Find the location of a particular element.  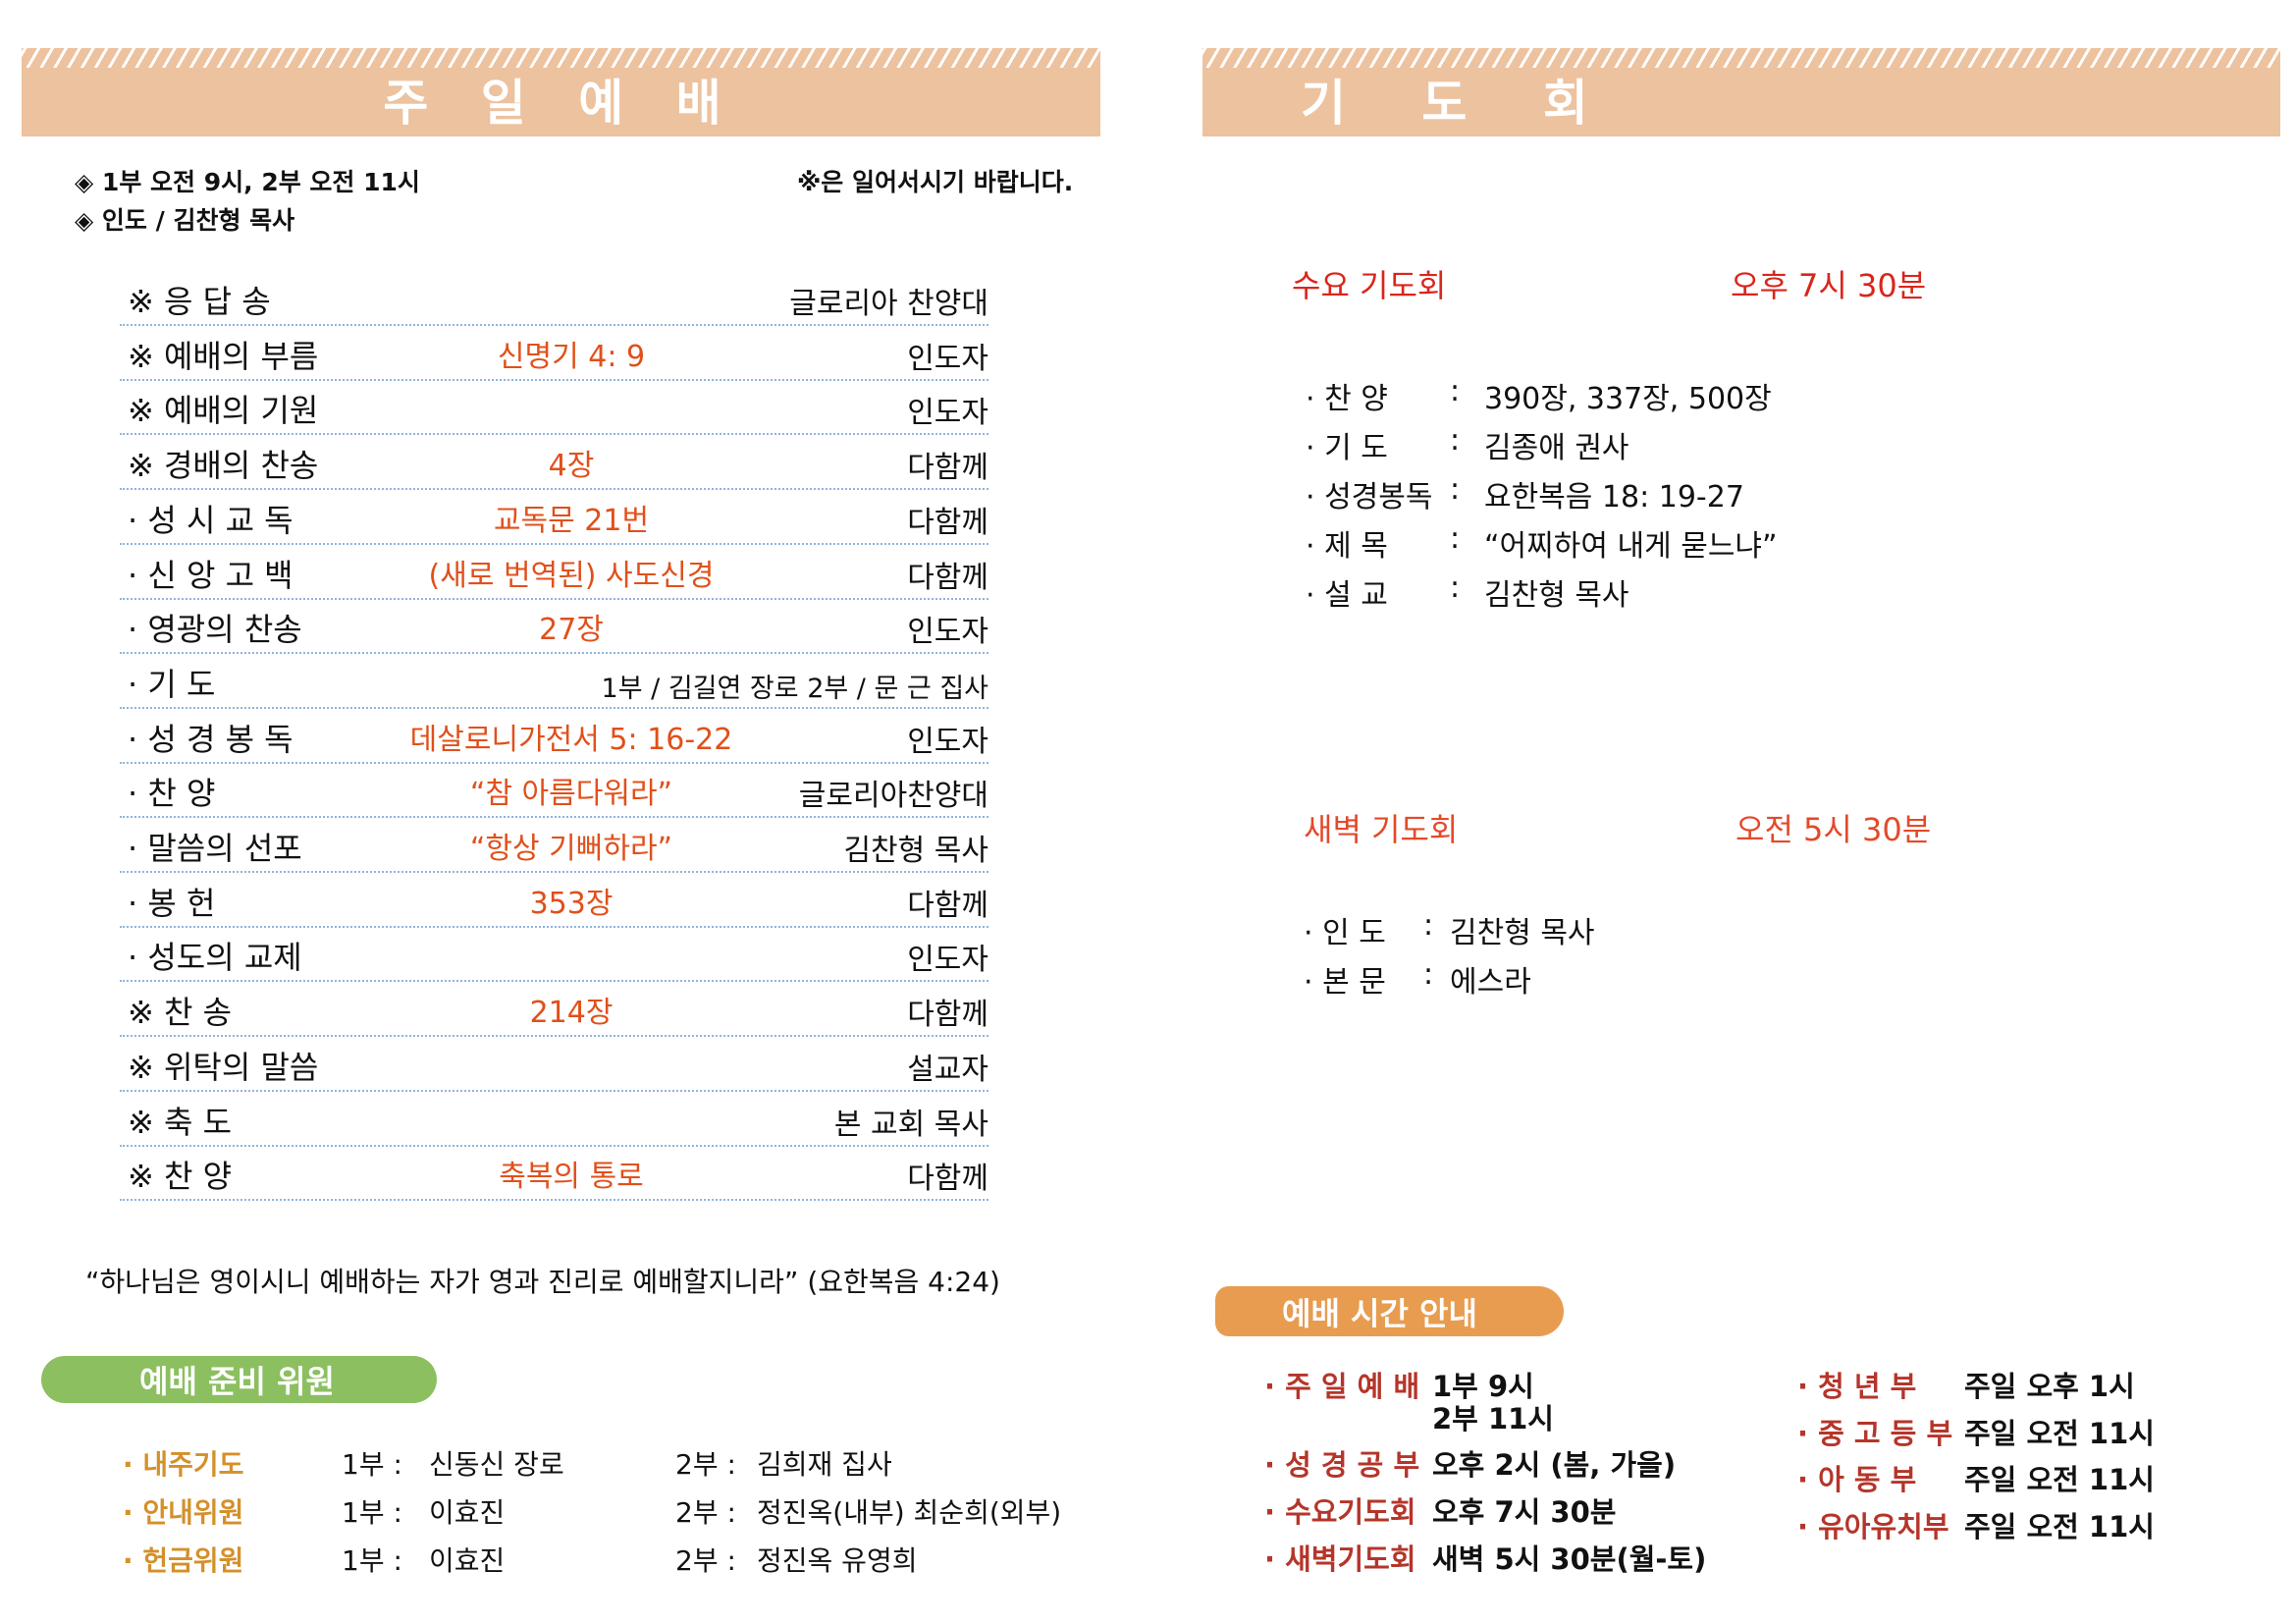

order-leader: 설교자 is located at coordinates (947, 1069).